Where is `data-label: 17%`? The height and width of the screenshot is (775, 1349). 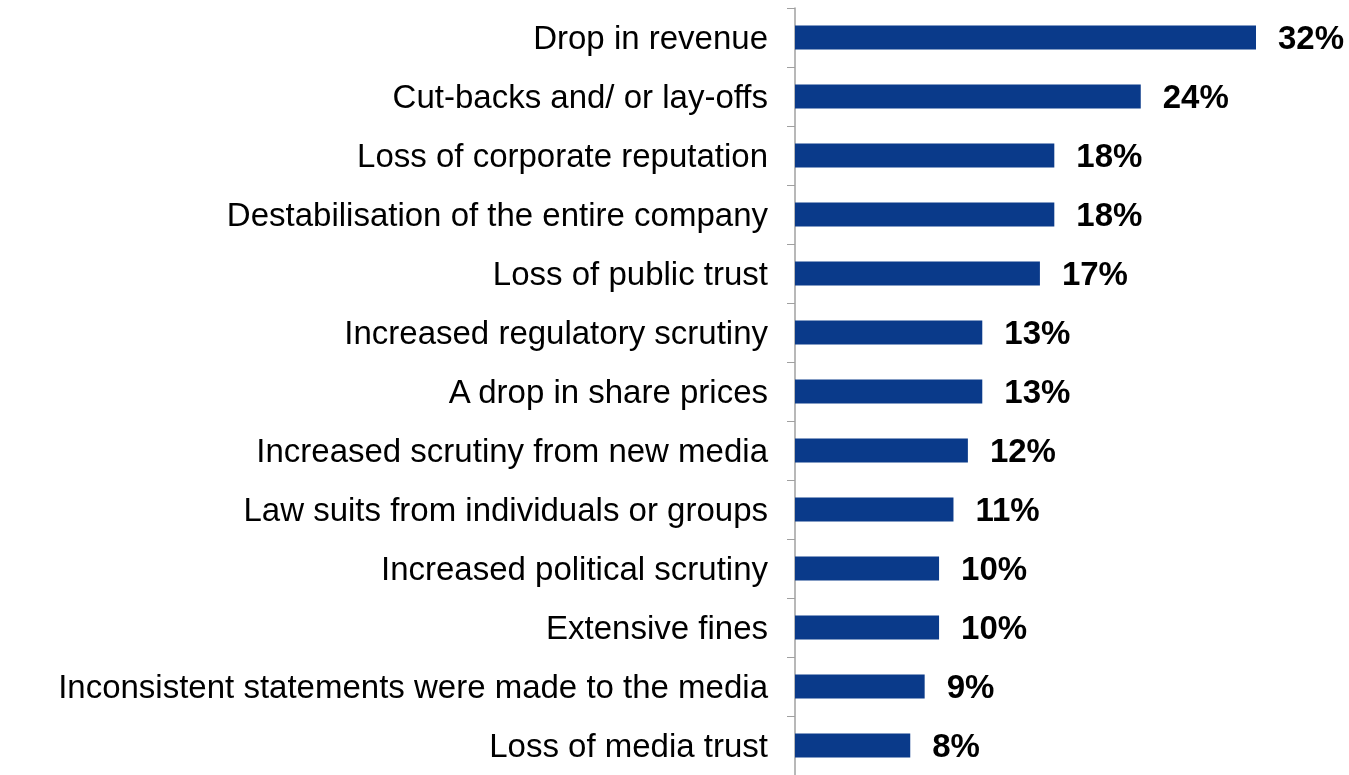
data-label: 17% is located at coordinates (1094, 273).